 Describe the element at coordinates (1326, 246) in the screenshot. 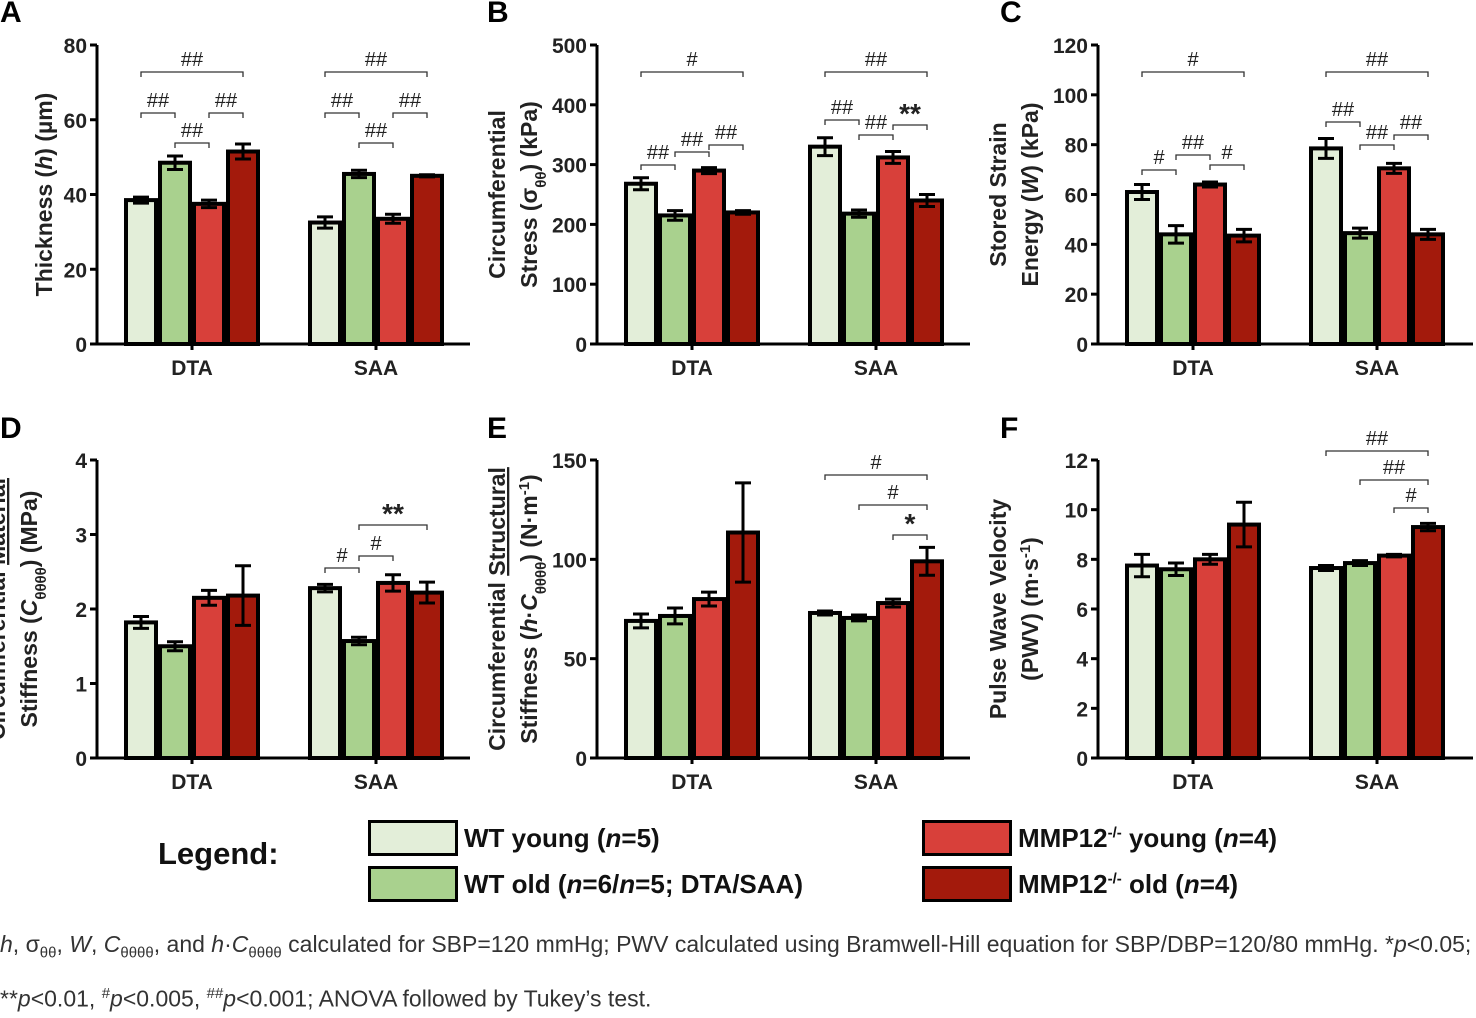

I see `bar-saa-wt-young` at that location.